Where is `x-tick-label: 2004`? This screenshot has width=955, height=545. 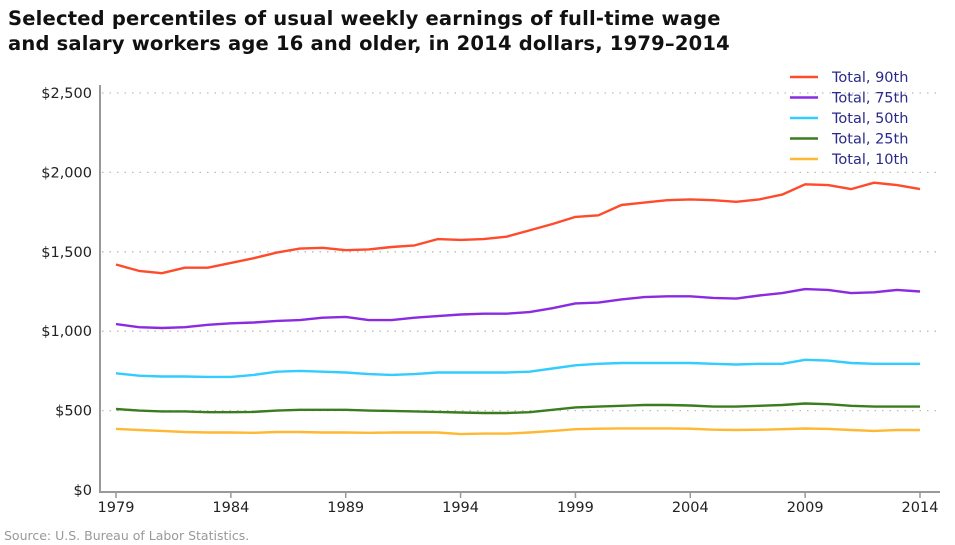
x-tick-label: 2004 is located at coordinates (690, 508).